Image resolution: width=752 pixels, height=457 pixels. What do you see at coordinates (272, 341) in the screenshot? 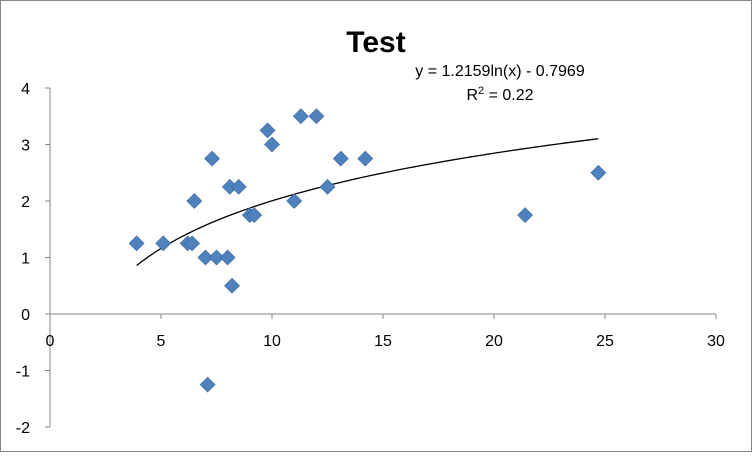
I see `x-tick-label: 10` at bounding box center [272, 341].